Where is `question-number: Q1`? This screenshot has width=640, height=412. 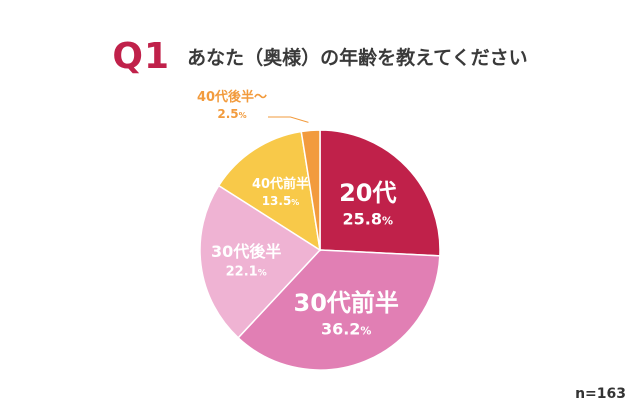 question-number: Q1 is located at coordinates (141, 56).